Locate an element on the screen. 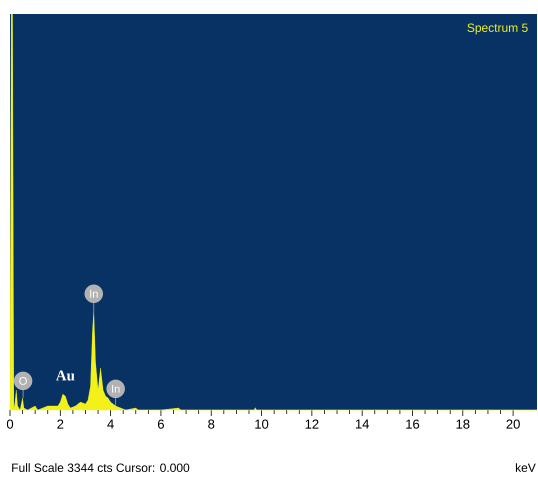 The height and width of the screenshot is (486, 538). x-tick-label: 2 is located at coordinates (60, 424).